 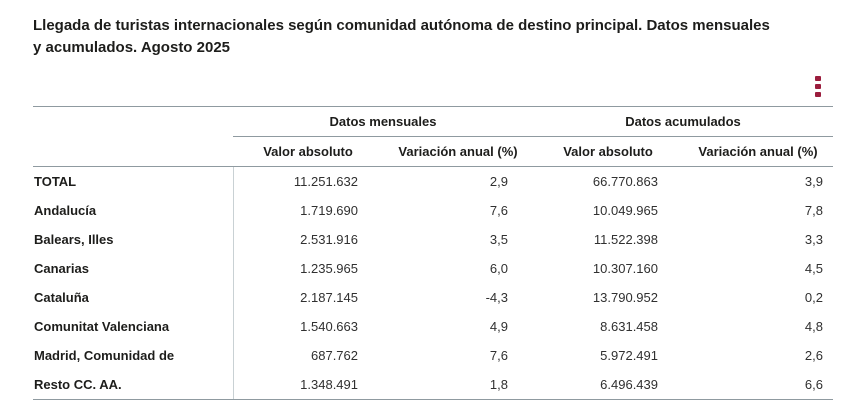 What do you see at coordinates (496, 297) in the screenshot?
I see `cell-variacion-mensual: -4,3` at bounding box center [496, 297].